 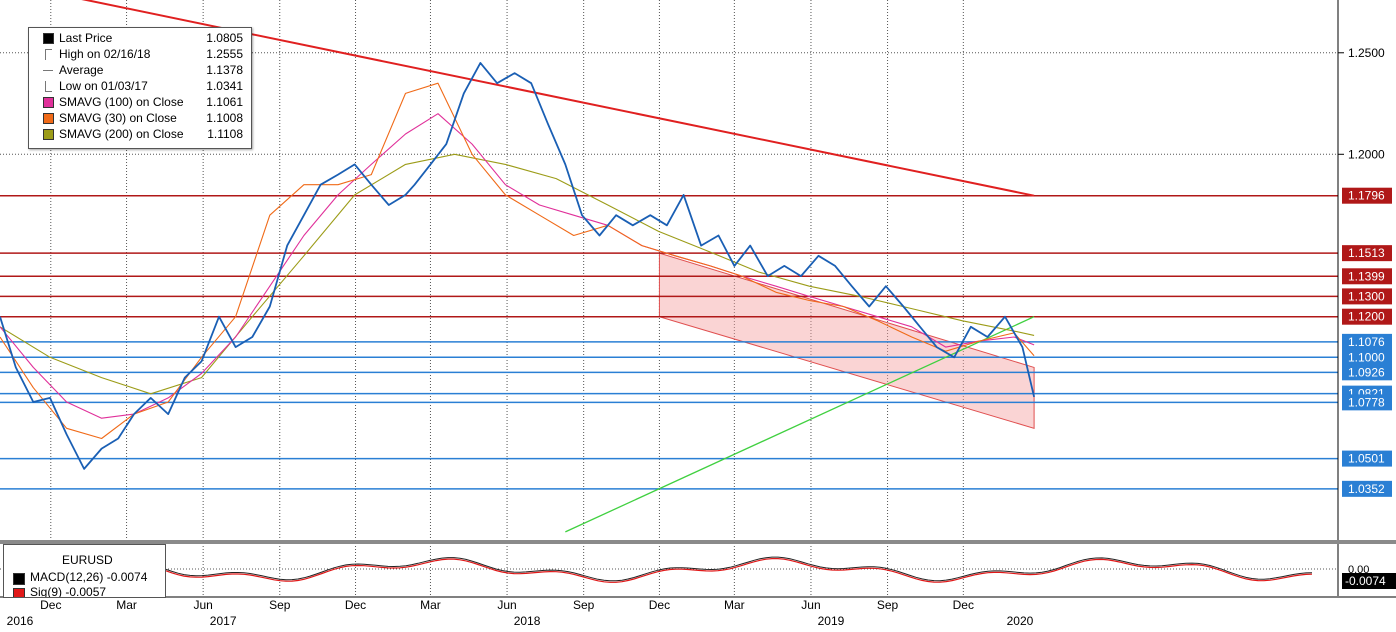 I want to click on level-tag-label: 1.0926, so click(x=1366, y=372).